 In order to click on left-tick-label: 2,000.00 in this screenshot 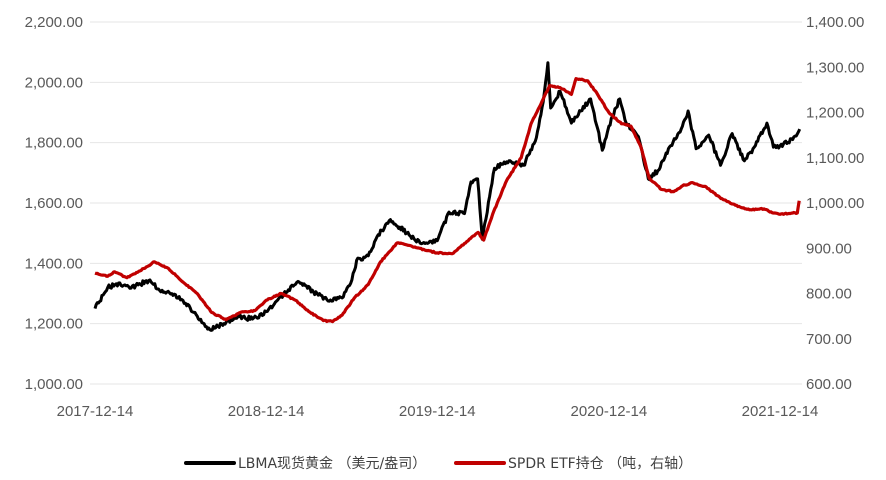, I will do `click(54, 82)`.